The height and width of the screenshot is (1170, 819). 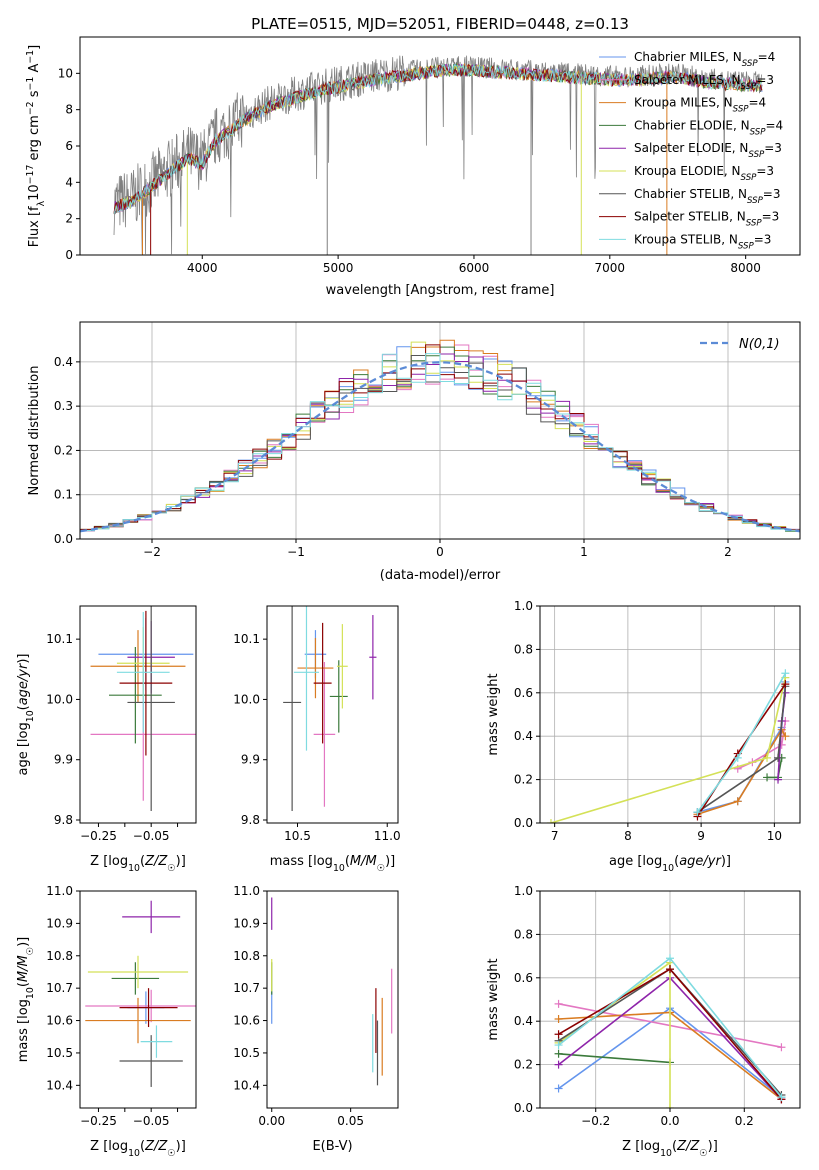 I want to click on model-line-kroupa-stelib, so click(x=438, y=139).